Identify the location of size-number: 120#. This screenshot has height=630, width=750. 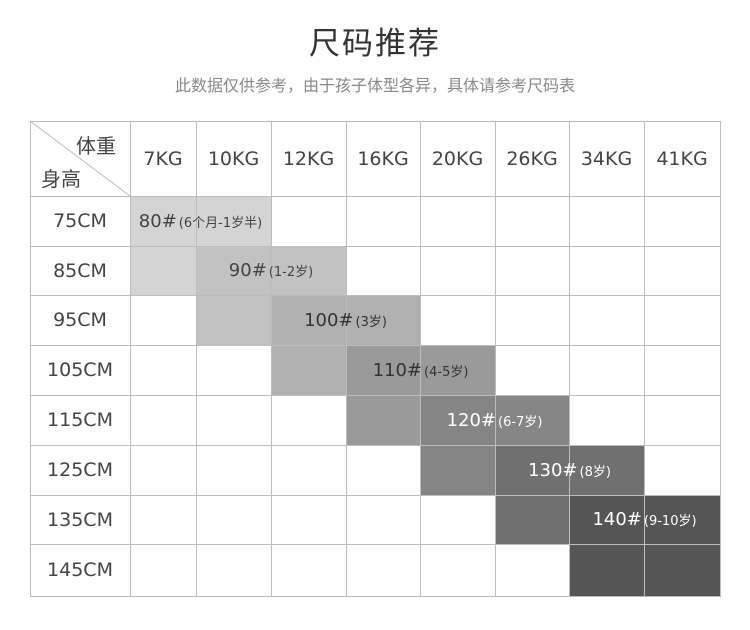
(471, 420).